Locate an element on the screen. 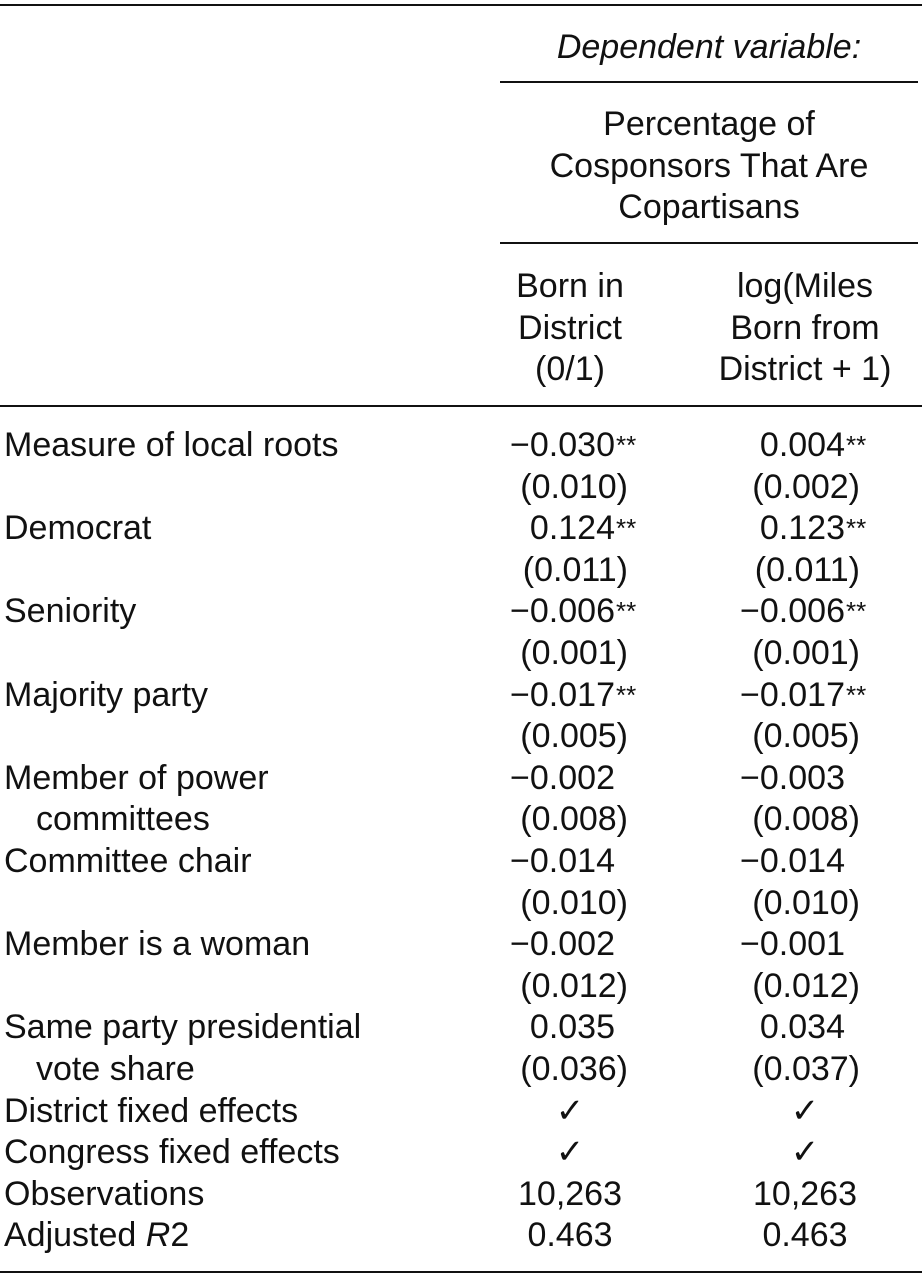 This screenshot has width=922, height=1276. column-header: log(Miles is located at coordinates (805, 286).